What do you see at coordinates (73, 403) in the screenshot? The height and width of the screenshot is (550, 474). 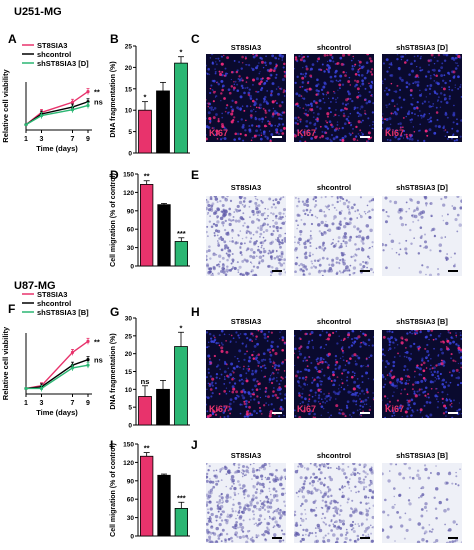 I see `x-tick-label: 7` at bounding box center [73, 403].